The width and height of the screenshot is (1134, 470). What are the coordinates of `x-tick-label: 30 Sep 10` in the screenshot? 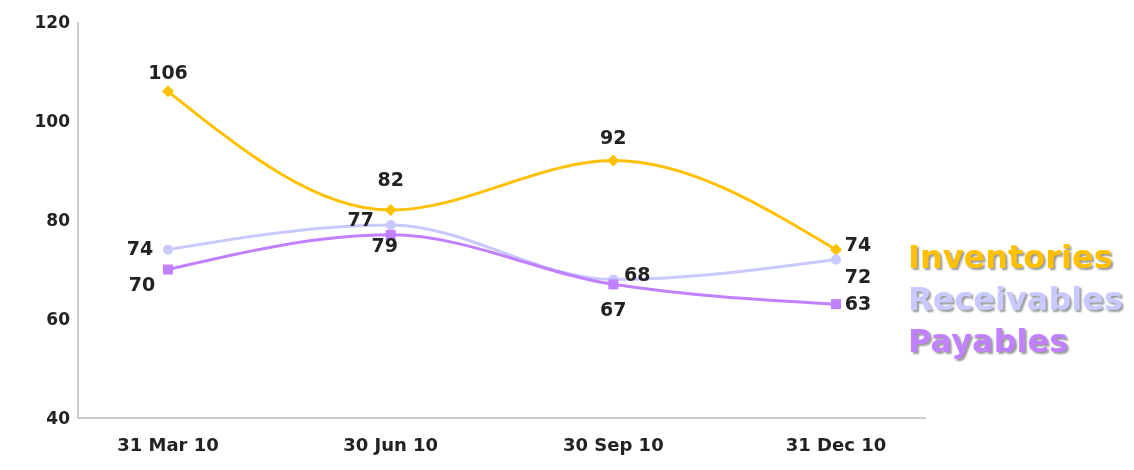 It's located at (613, 444).